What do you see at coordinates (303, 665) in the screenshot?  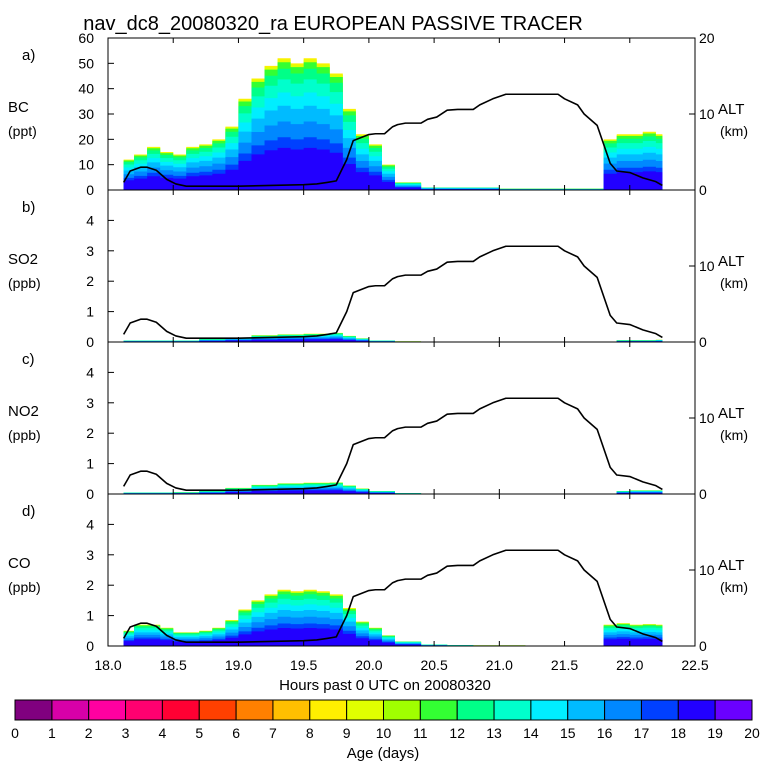 I see `x-tick-label: 19.5` at bounding box center [303, 665].